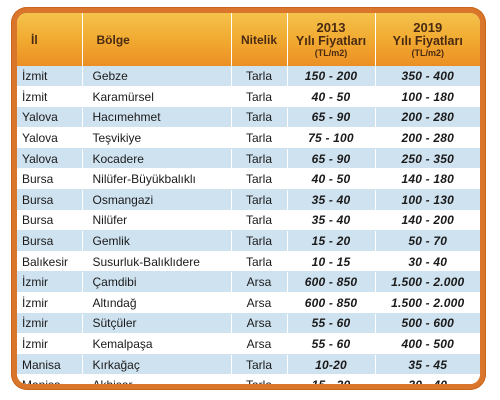  What do you see at coordinates (331, 365) in the screenshot?
I see `cell-price-2013: 10-20` at bounding box center [331, 365].